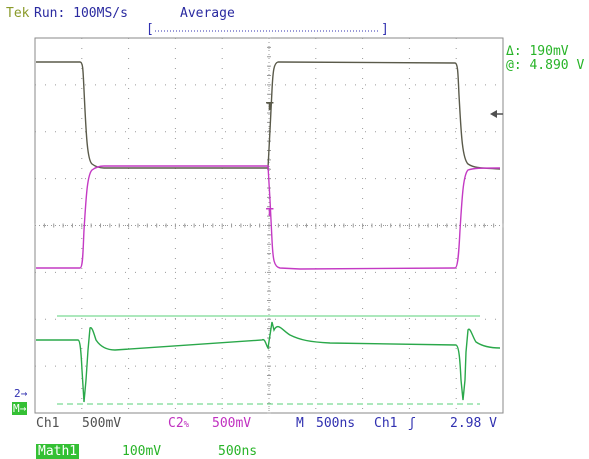 The height and width of the screenshot is (459, 589). Describe the element at coordinates (18, 13) in the screenshot. I see `brand-label: Tek` at that location.